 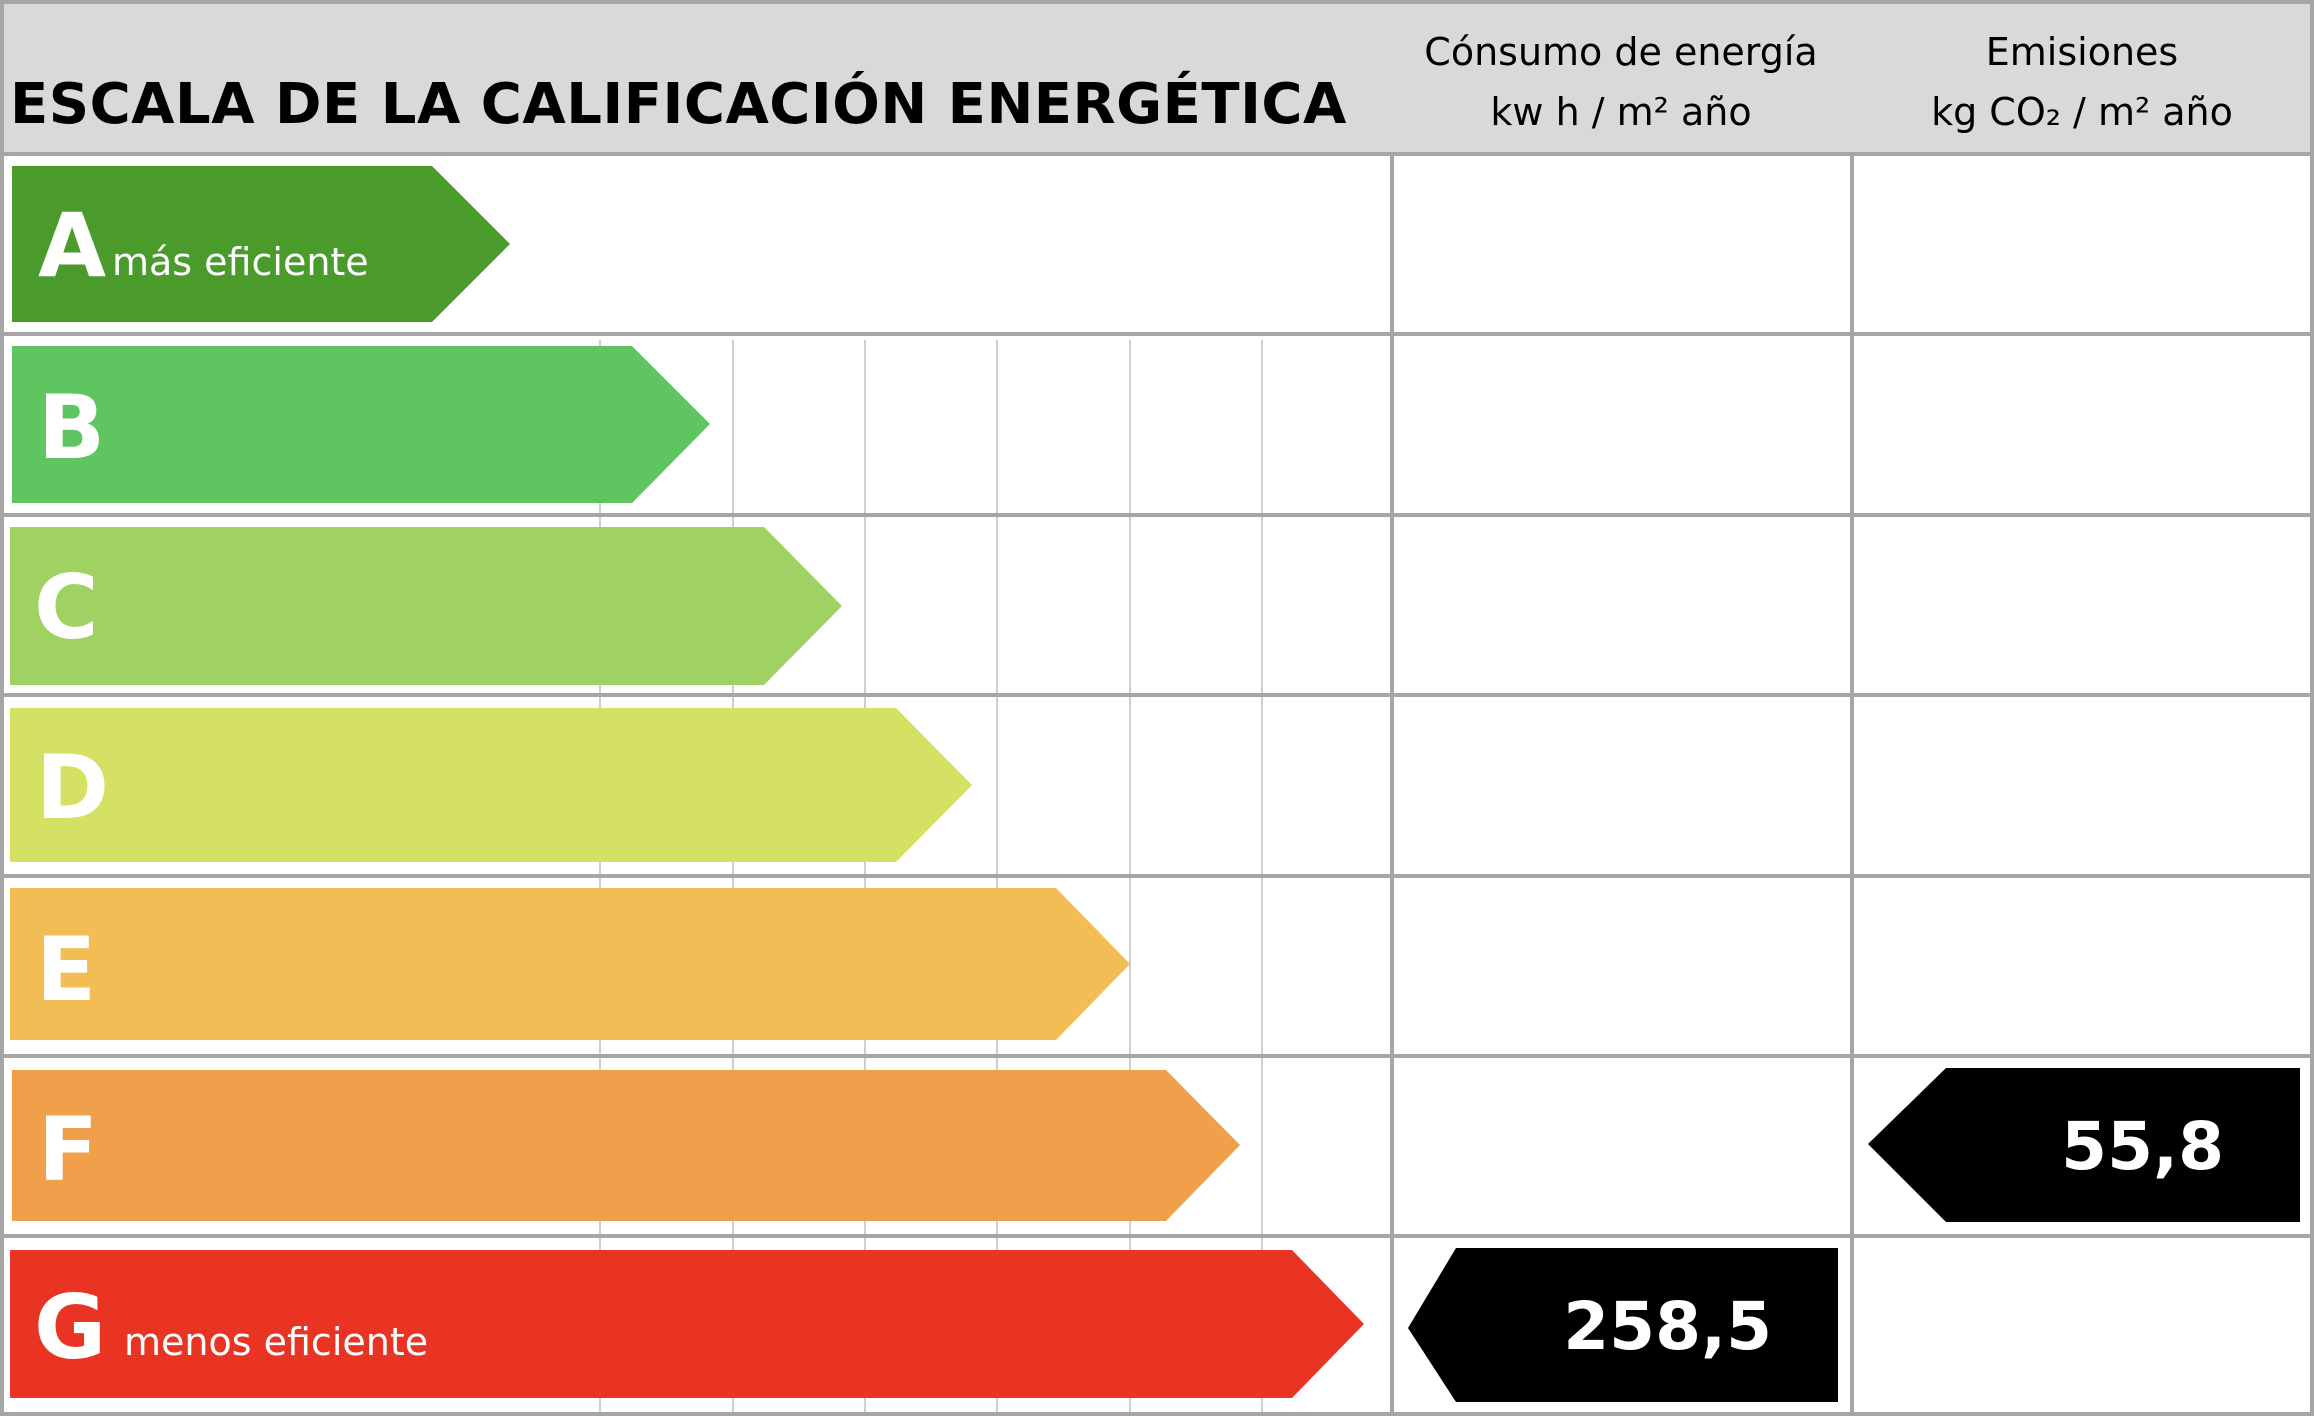 What do you see at coordinates (70, 1327) in the screenshot?
I see `rating-letter-g: G` at bounding box center [70, 1327].